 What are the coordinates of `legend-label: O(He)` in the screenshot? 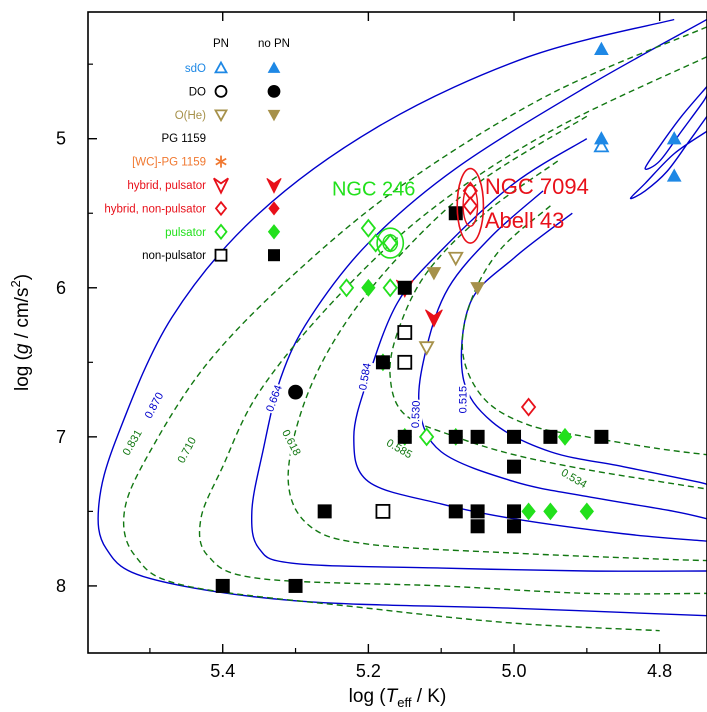 It's located at (190, 116).